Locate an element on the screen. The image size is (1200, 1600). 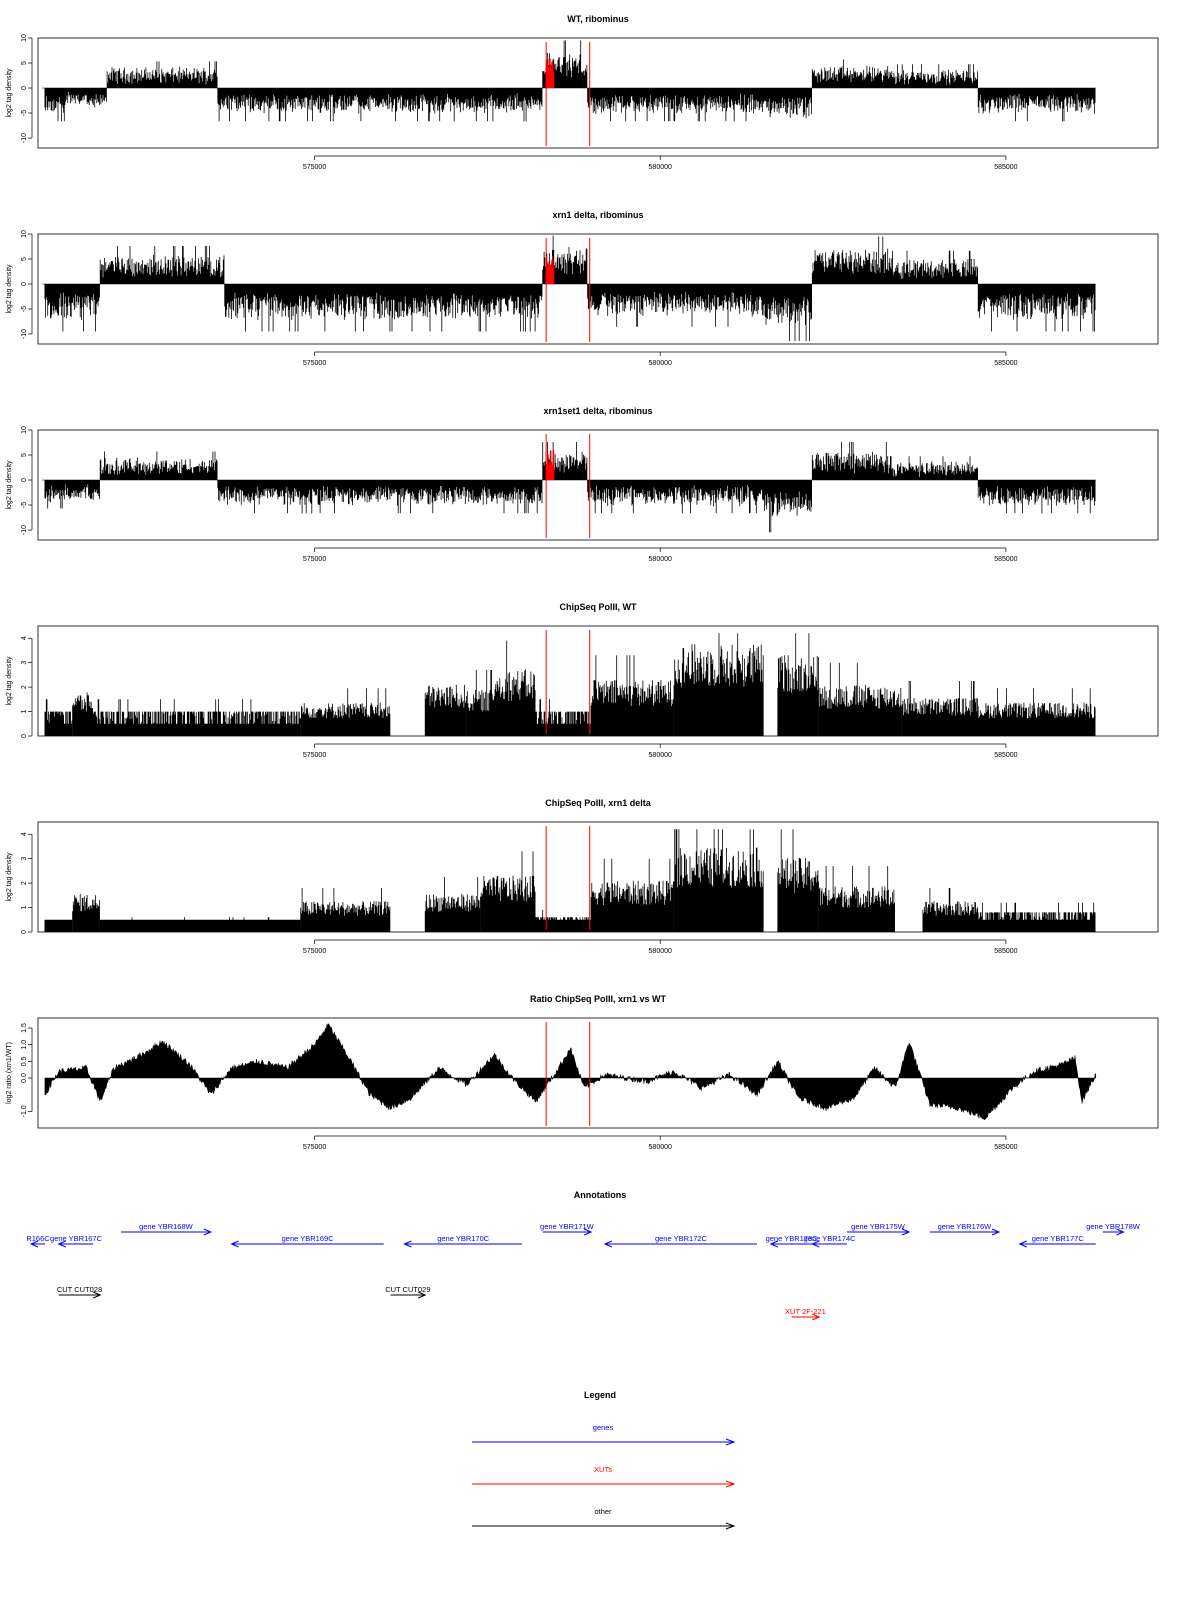
chart-title: xrn1 delta, ribominus is located at coordinates (597, 215).